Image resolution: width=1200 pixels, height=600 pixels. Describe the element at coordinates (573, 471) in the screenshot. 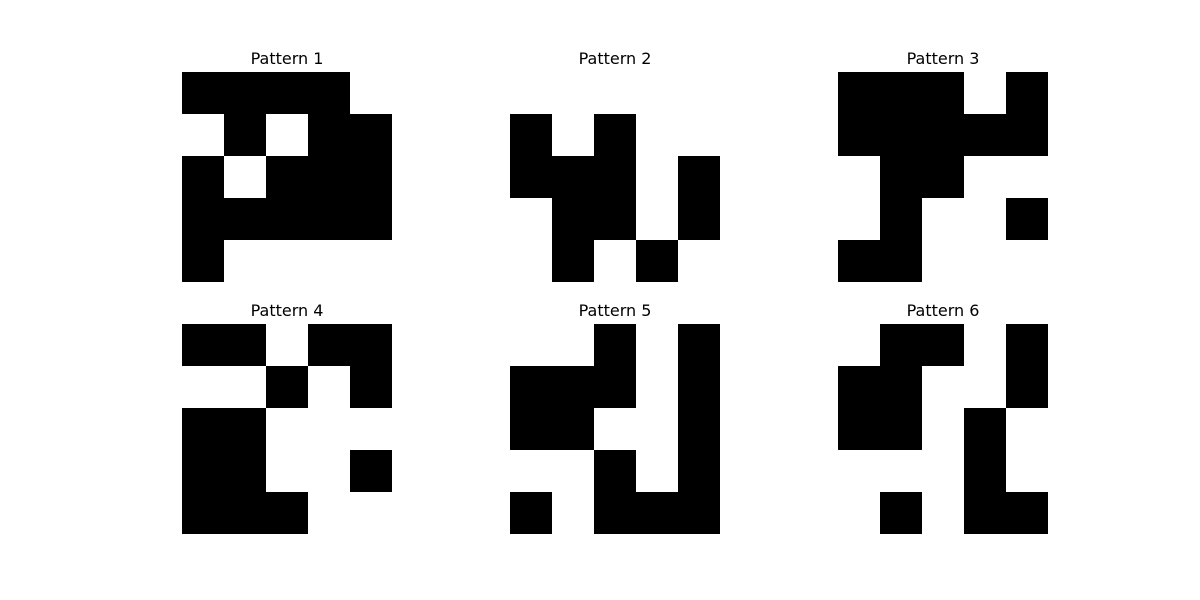

I see `pattern-5-cell-r4-c2` at that location.